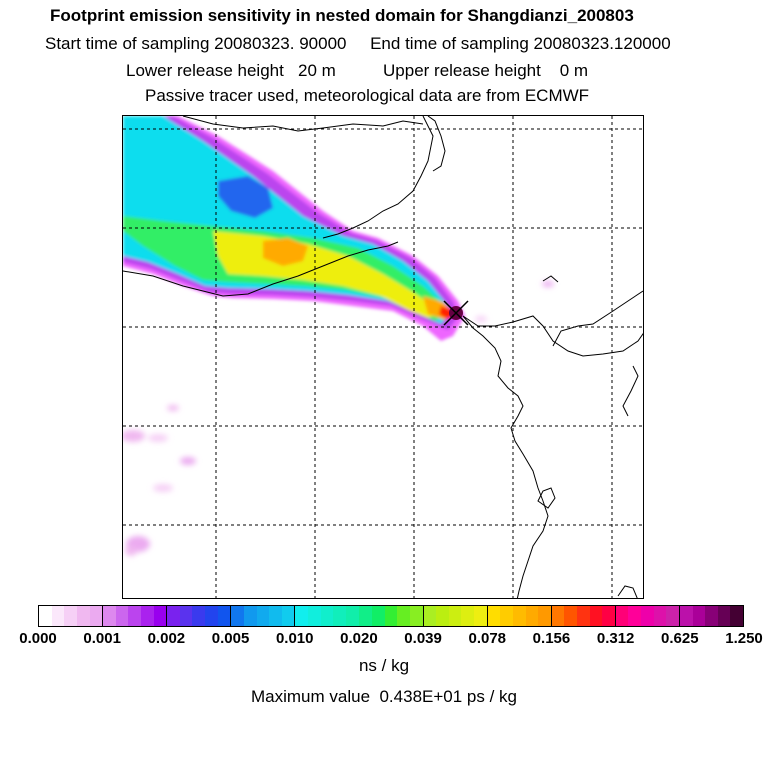 This screenshot has height=768, width=768. What do you see at coordinates (384, 696) in the screenshot?
I see `maximum-value: Maximum value 0.438E+01 ps / kg` at bounding box center [384, 696].